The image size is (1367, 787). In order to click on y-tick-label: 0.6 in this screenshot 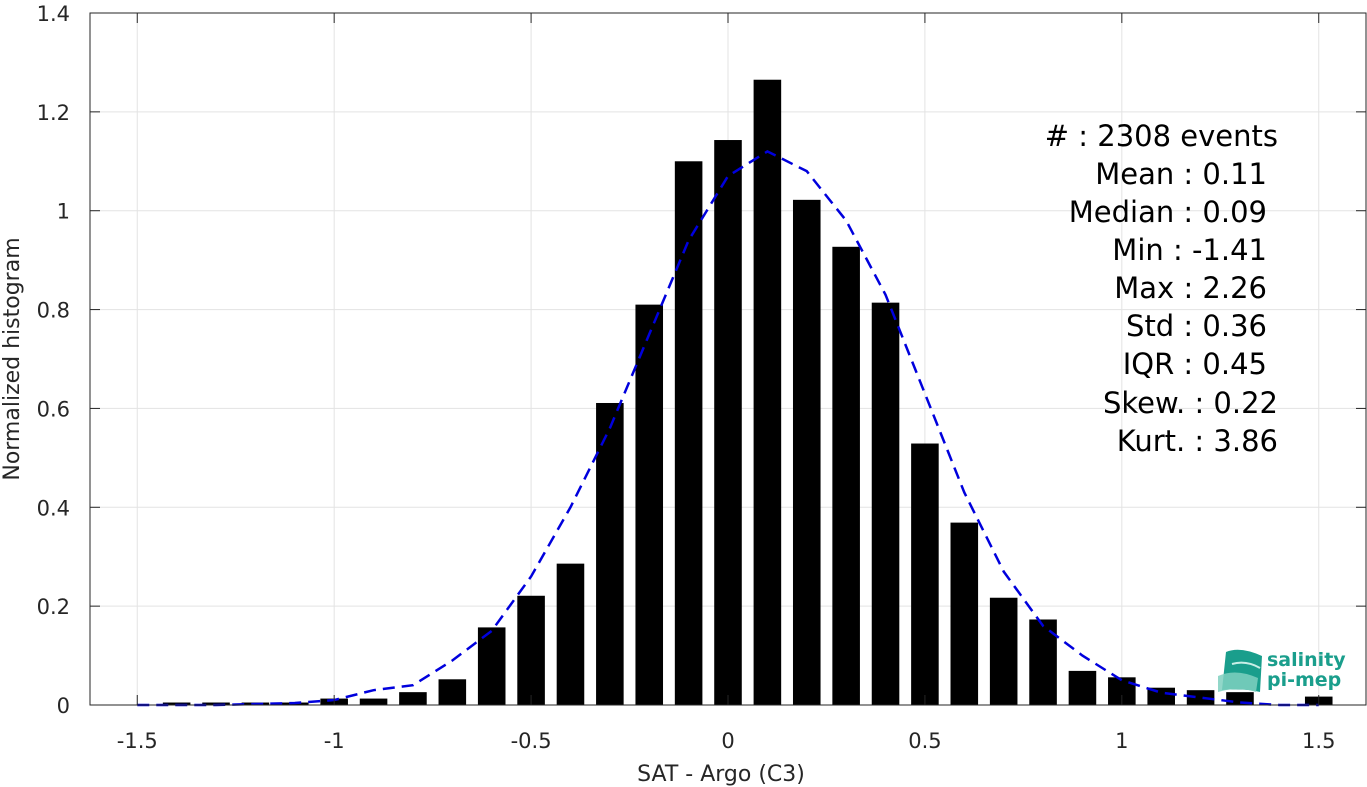, I will do `click(53, 409)`.